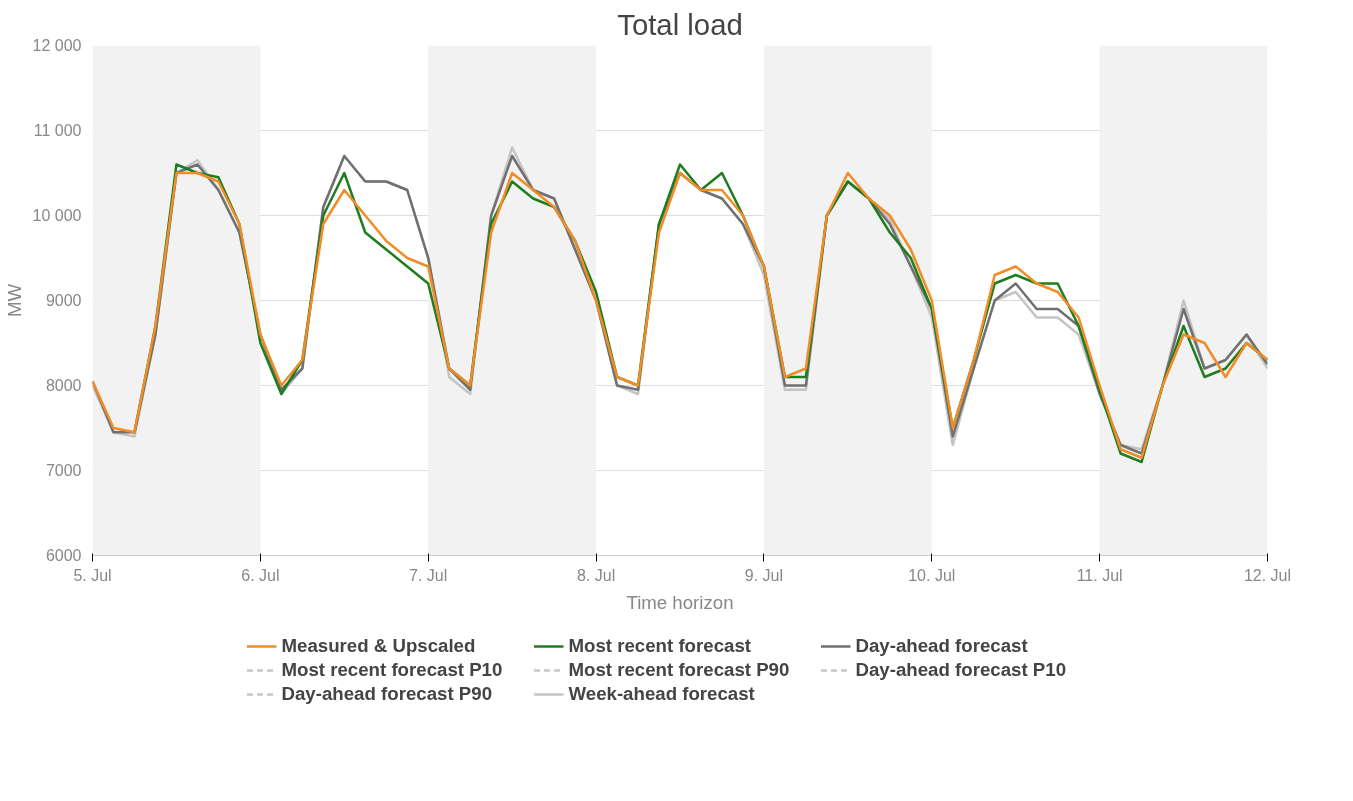 Image resolution: width=1353 pixels, height=801 pixels. What do you see at coordinates (1099, 575) in the screenshot?
I see `x-tick-label: 11. Jul` at bounding box center [1099, 575].